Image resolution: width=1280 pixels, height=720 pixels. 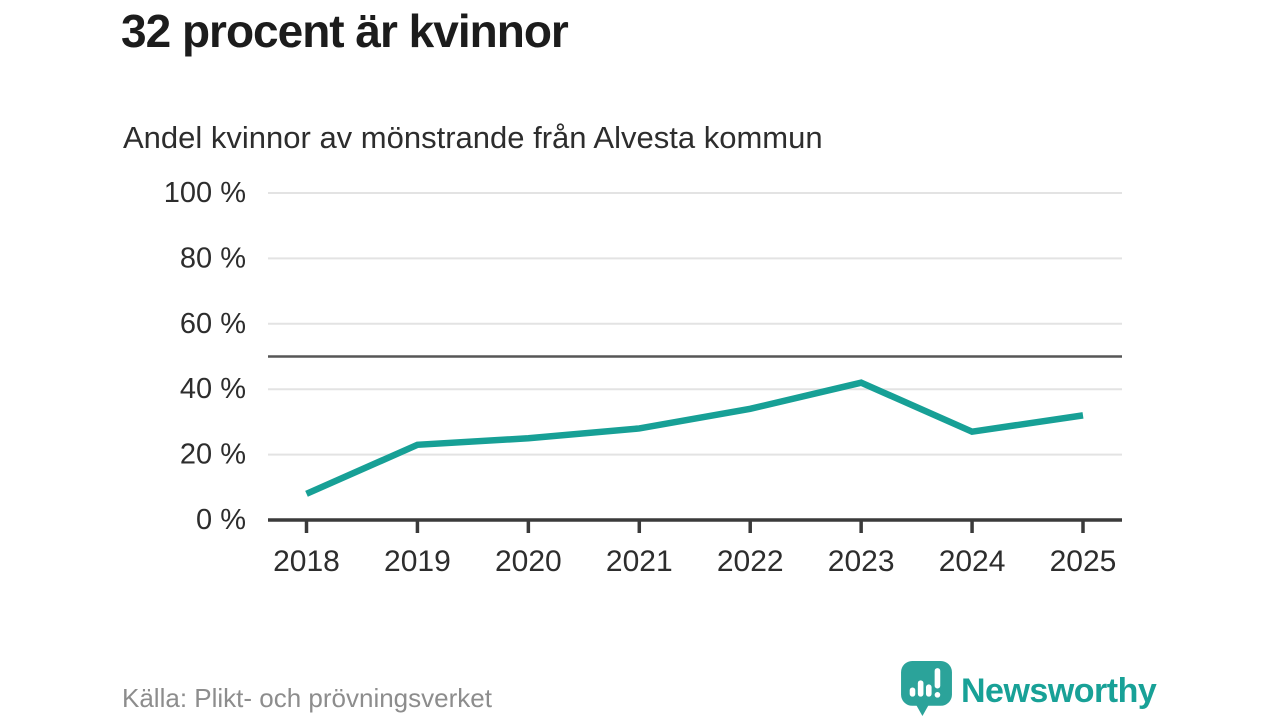 What do you see at coordinates (694, 561) in the screenshot?
I see `x-axis-labels: 2018 2019 2020 2021 2022 2023 2024 2025` at bounding box center [694, 561].